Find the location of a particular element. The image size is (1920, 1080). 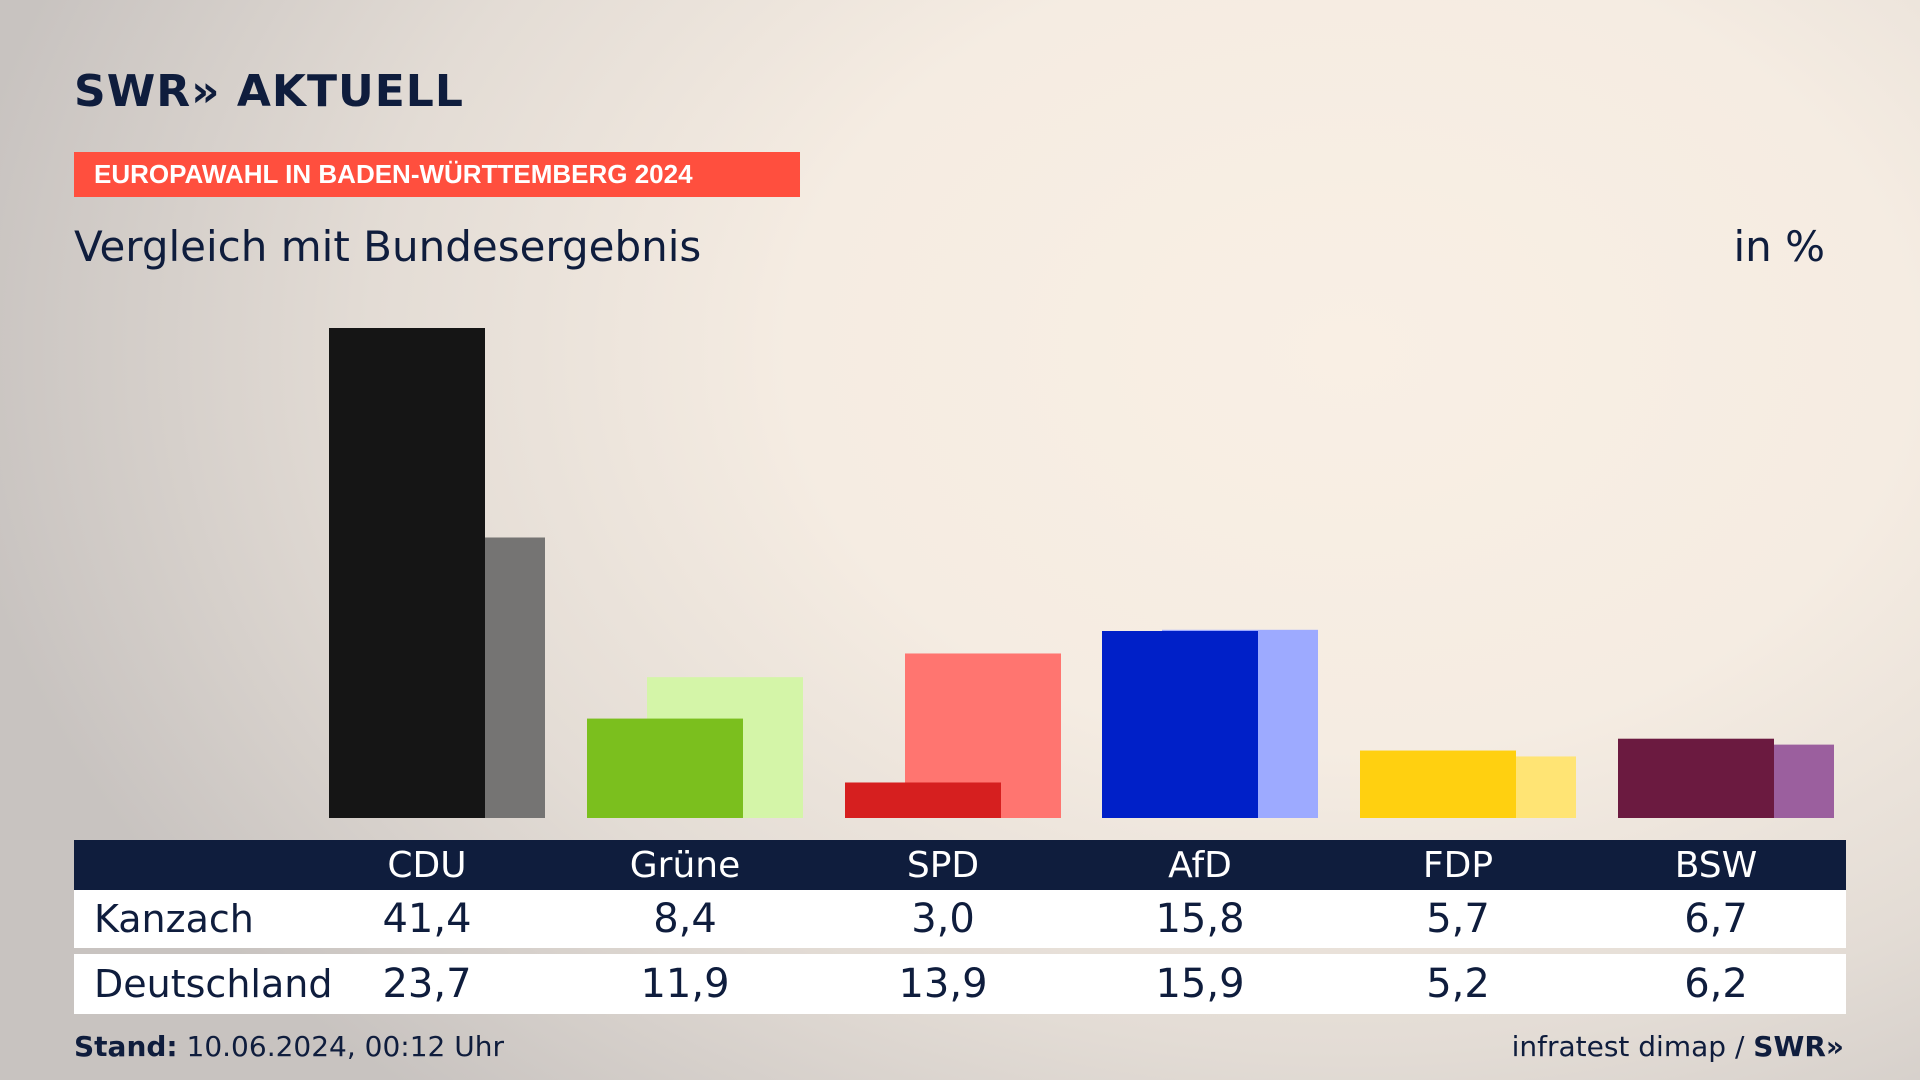

header-afd: AfD is located at coordinates (1200, 865).